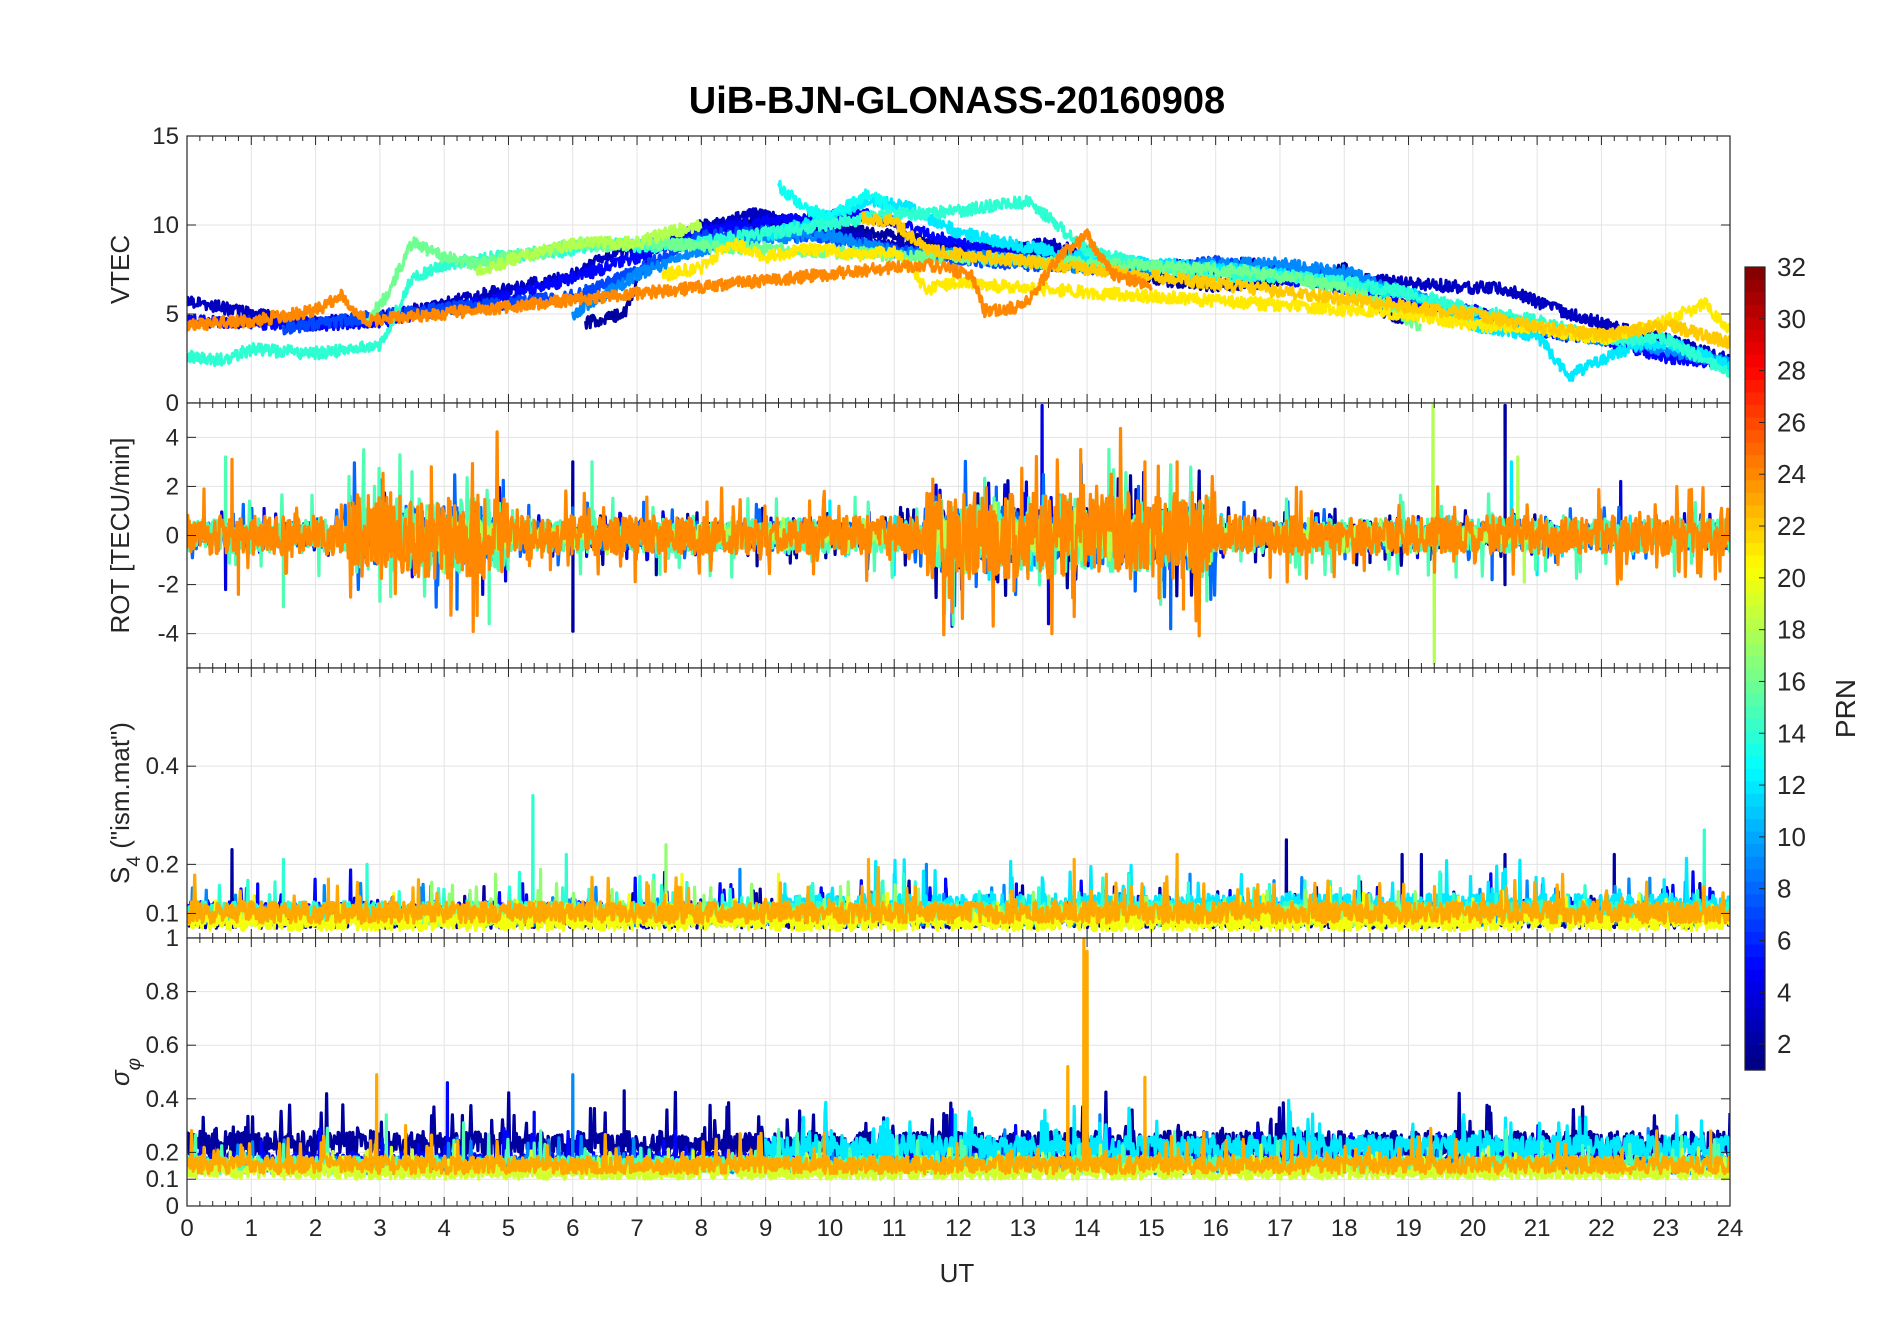 Image resolution: width=1902 pixels, height=1330 pixels. What do you see at coordinates (958, 1228) in the screenshot?
I see `x-tick-label: 12` at bounding box center [958, 1228].